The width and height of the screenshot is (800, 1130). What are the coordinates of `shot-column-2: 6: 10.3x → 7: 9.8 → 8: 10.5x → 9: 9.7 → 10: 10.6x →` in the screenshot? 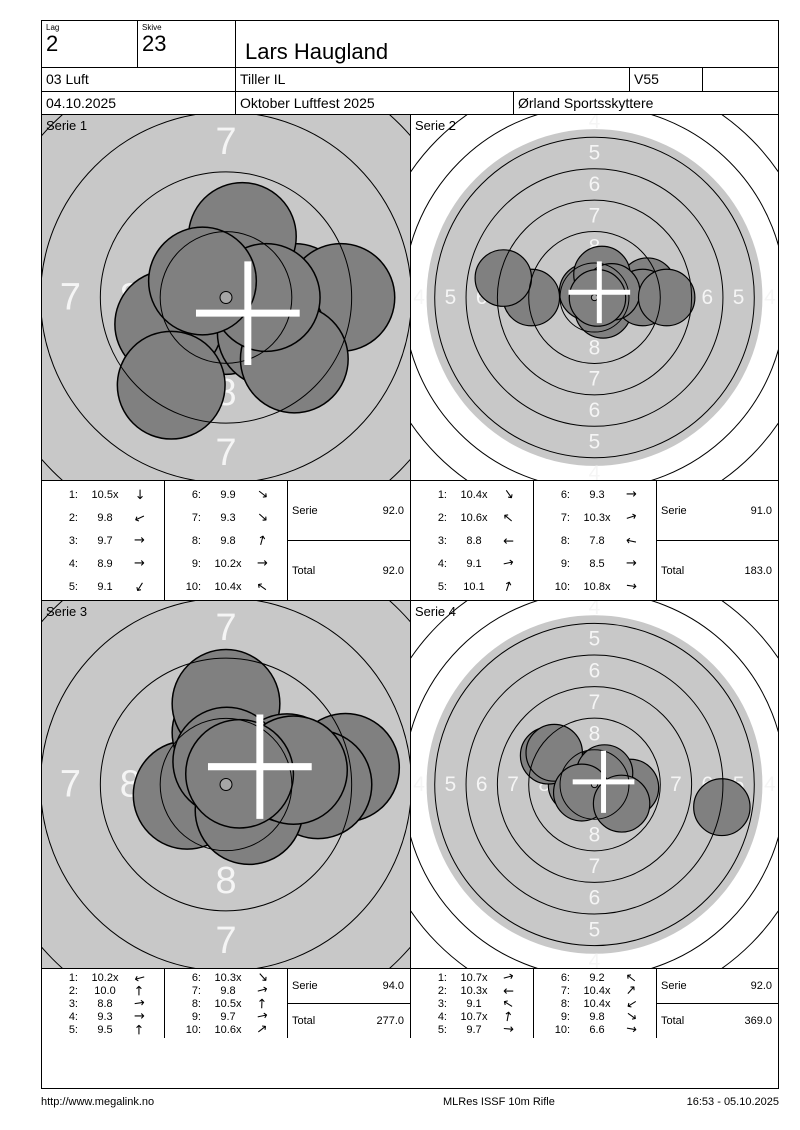 It's located at (226, 1003).